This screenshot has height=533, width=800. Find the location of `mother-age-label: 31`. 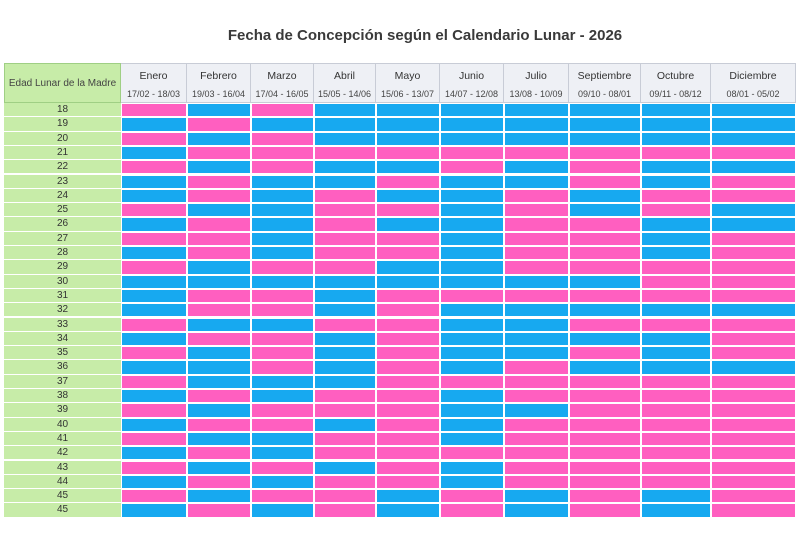

mother-age-label: 31 is located at coordinates (62, 296).